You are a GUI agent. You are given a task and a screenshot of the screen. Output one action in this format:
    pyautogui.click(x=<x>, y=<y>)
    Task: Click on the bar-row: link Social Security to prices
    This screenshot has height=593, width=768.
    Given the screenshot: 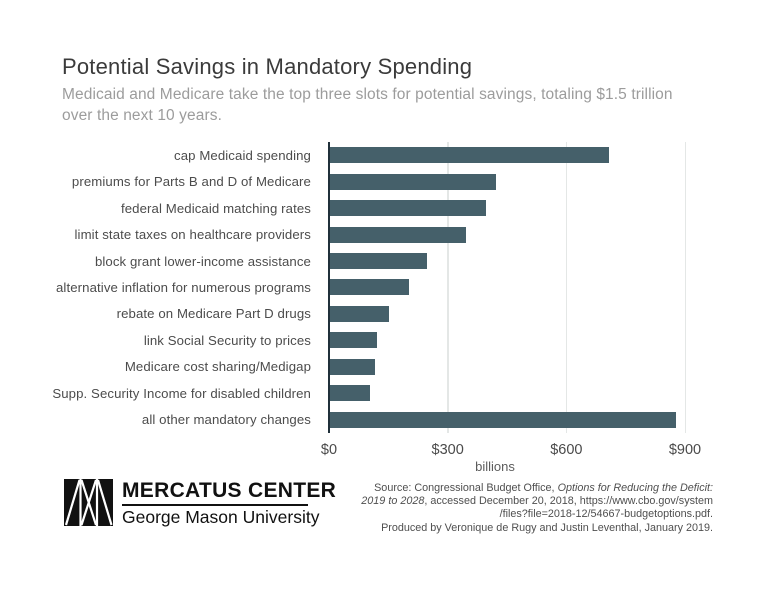 What is the action you would take?
    pyautogui.click(x=384, y=340)
    